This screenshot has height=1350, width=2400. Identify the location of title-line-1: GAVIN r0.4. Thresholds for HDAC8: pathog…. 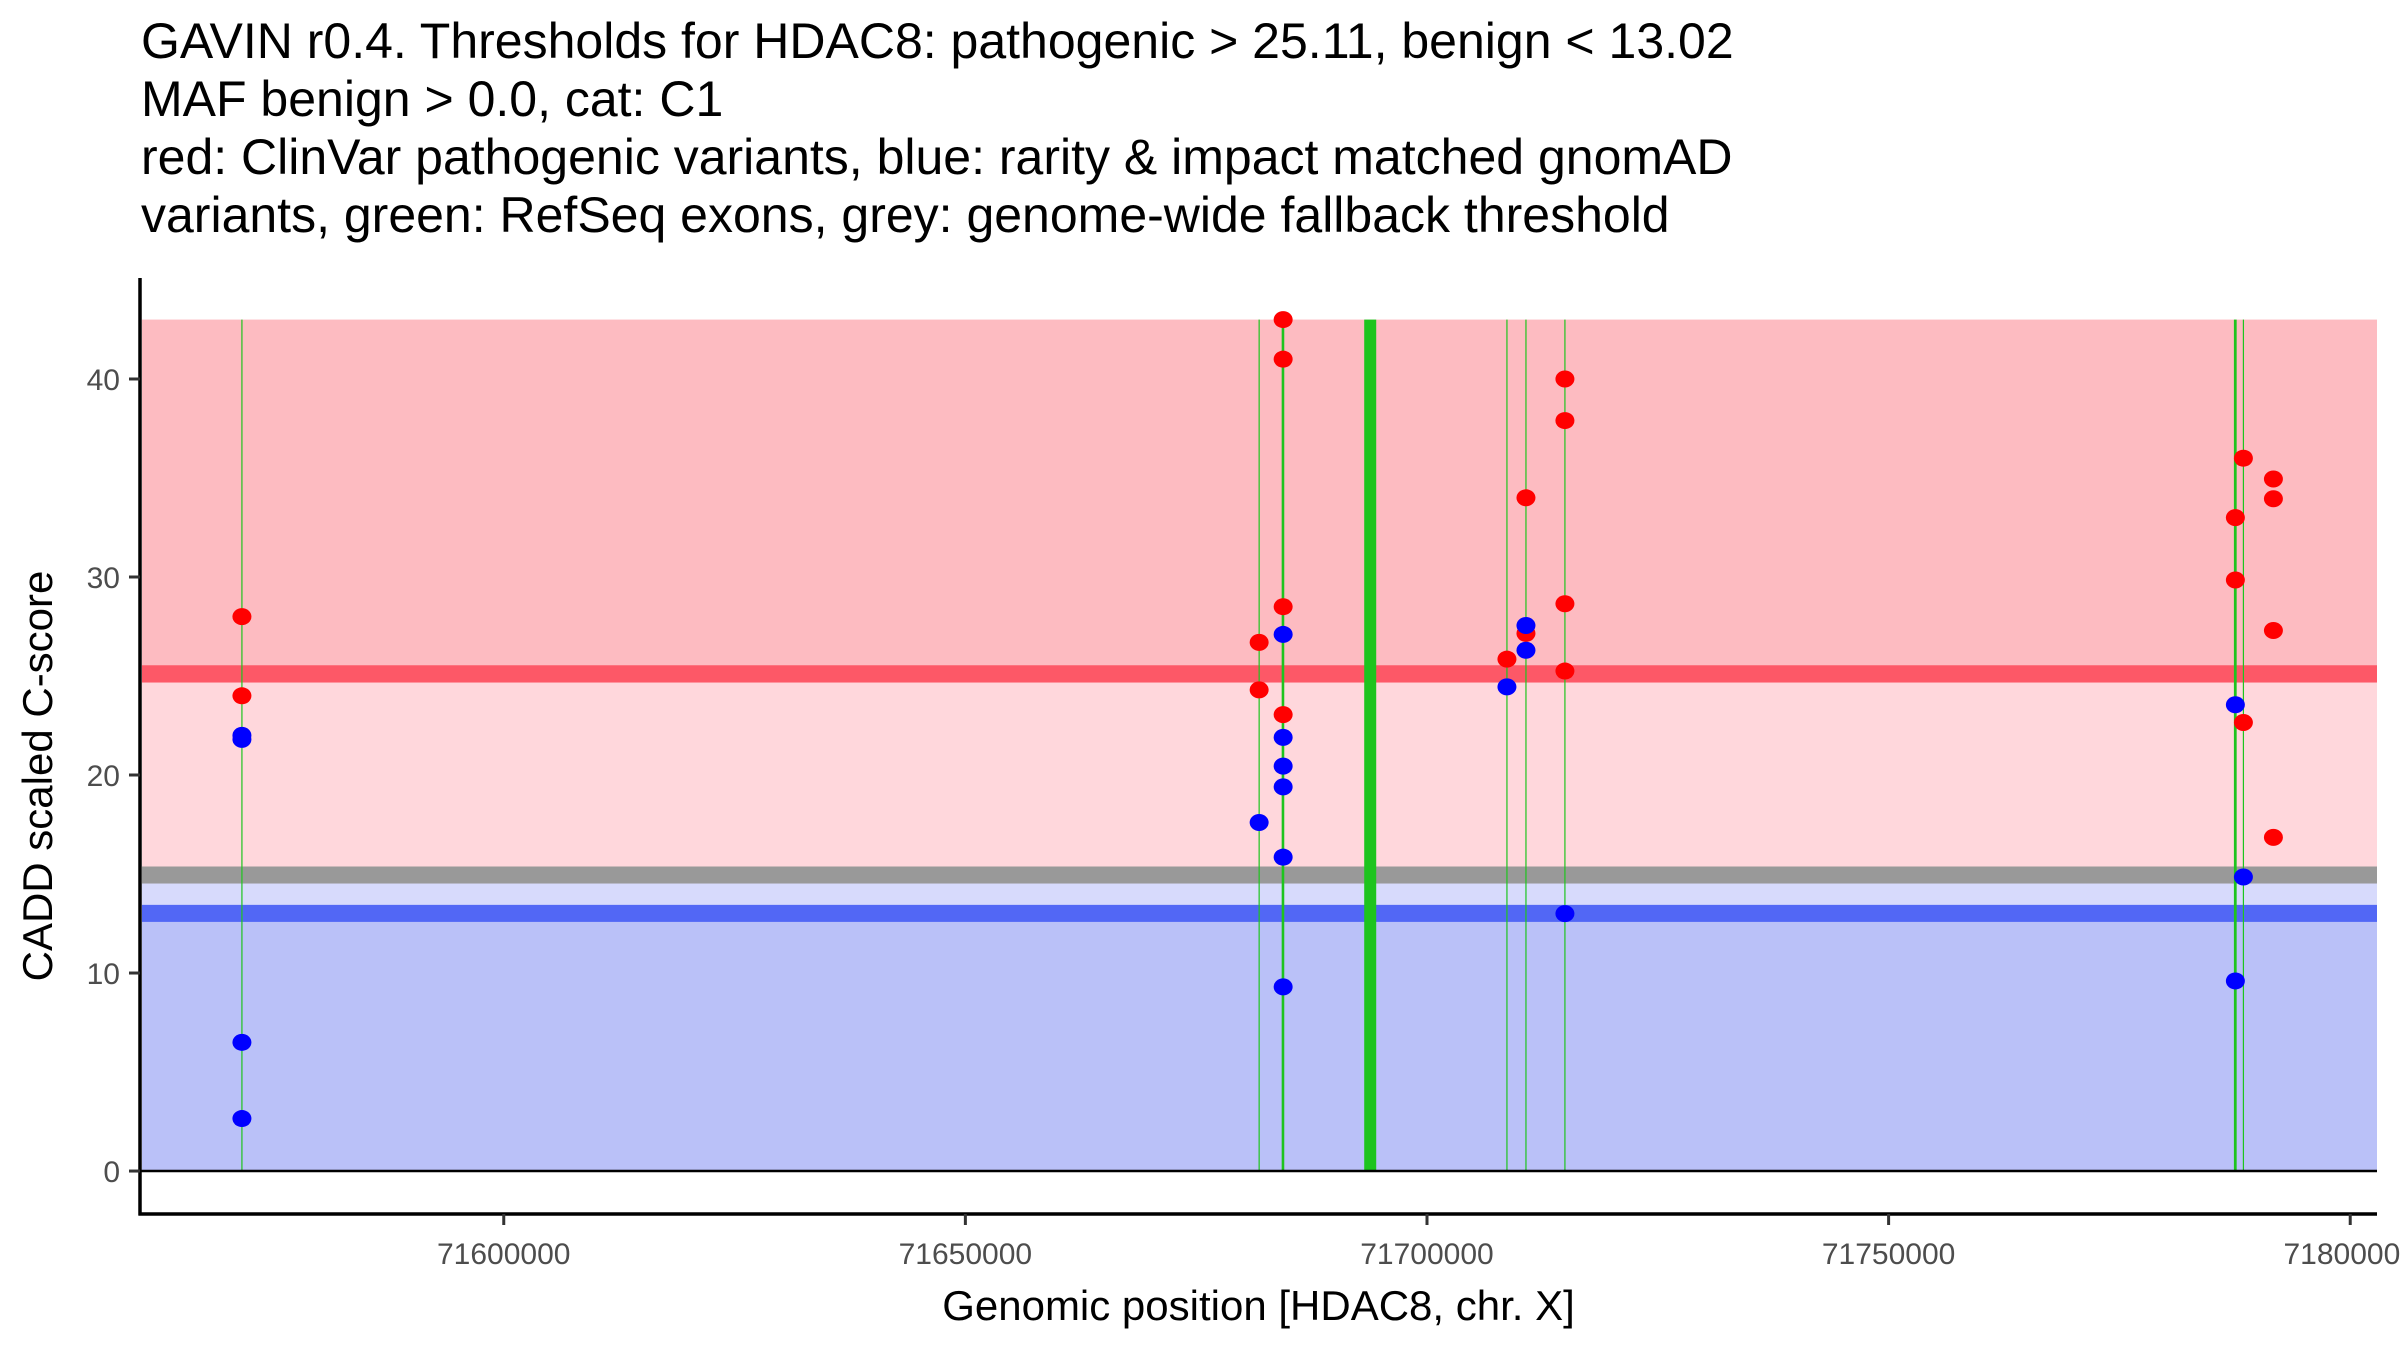
(937, 41).